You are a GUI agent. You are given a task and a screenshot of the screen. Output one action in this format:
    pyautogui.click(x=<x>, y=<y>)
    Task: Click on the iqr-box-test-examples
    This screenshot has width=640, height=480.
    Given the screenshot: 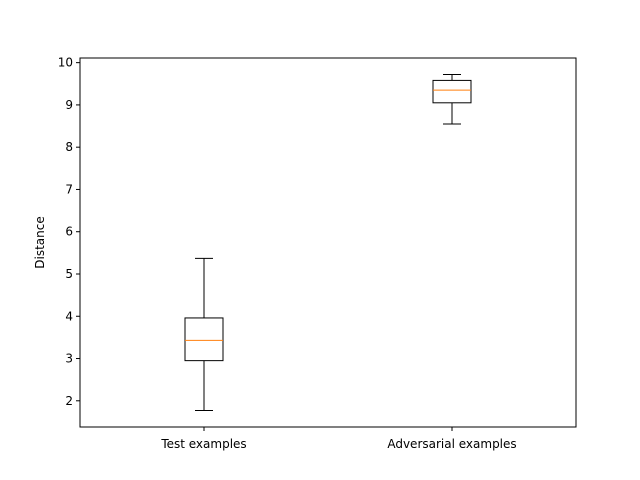 What is the action you would take?
    pyautogui.click(x=204, y=339)
    